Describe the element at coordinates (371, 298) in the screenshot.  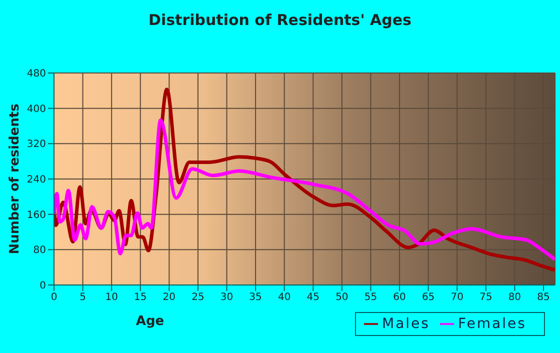
I see `x-tick-label: 55` at that location.